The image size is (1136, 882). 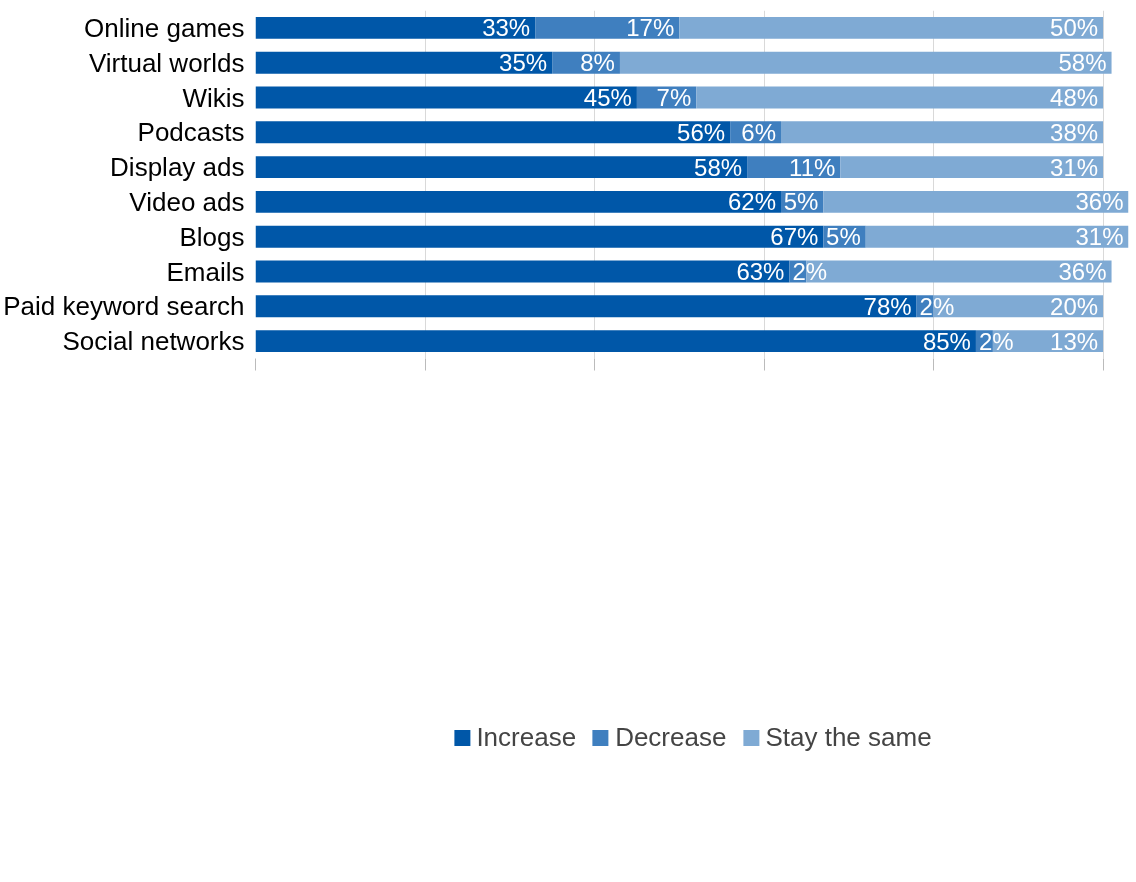 What do you see at coordinates (213, 97) in the screenshot?
I see `y-tick-label: Wikis` at bounding box center [213, 97].